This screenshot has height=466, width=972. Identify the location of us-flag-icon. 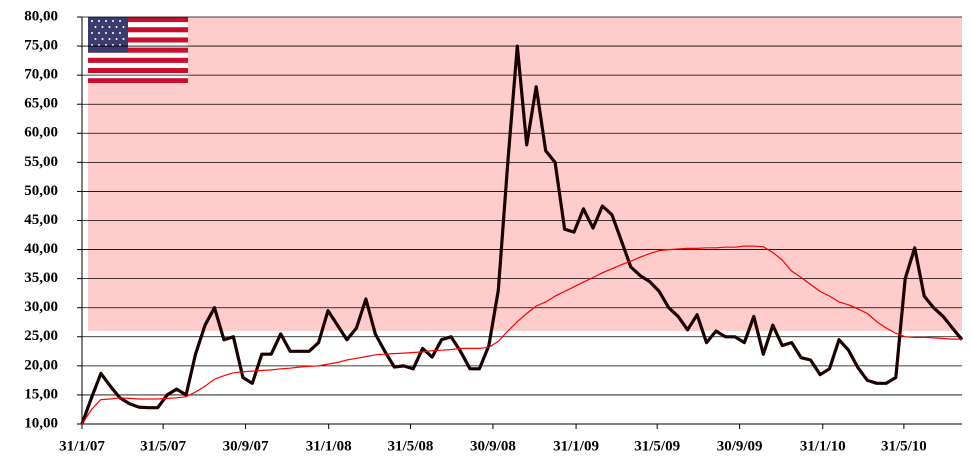
(138, 50).